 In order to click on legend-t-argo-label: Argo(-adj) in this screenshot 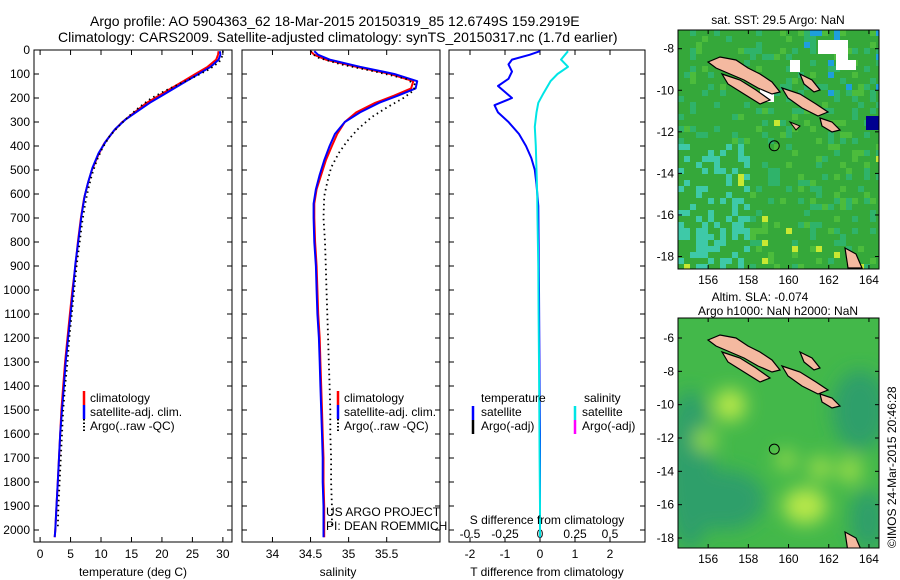, I will do `click(507, 426)`.